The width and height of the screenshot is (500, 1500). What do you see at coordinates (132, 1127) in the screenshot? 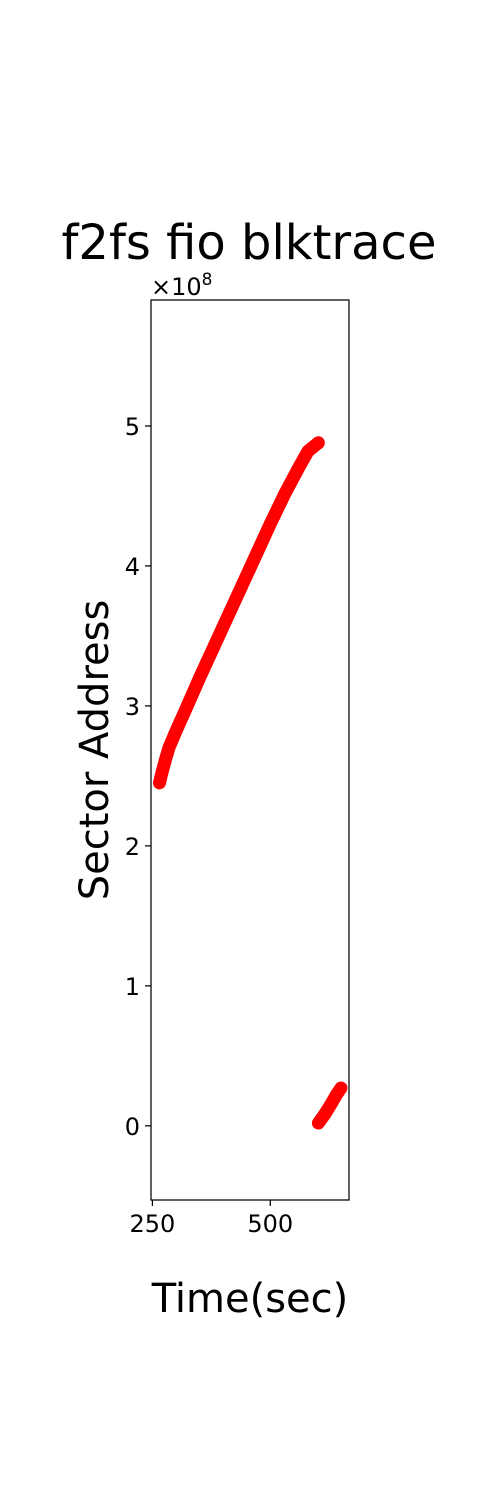
I see `y-tick-label: 0` at bounding box center [132, 1127].